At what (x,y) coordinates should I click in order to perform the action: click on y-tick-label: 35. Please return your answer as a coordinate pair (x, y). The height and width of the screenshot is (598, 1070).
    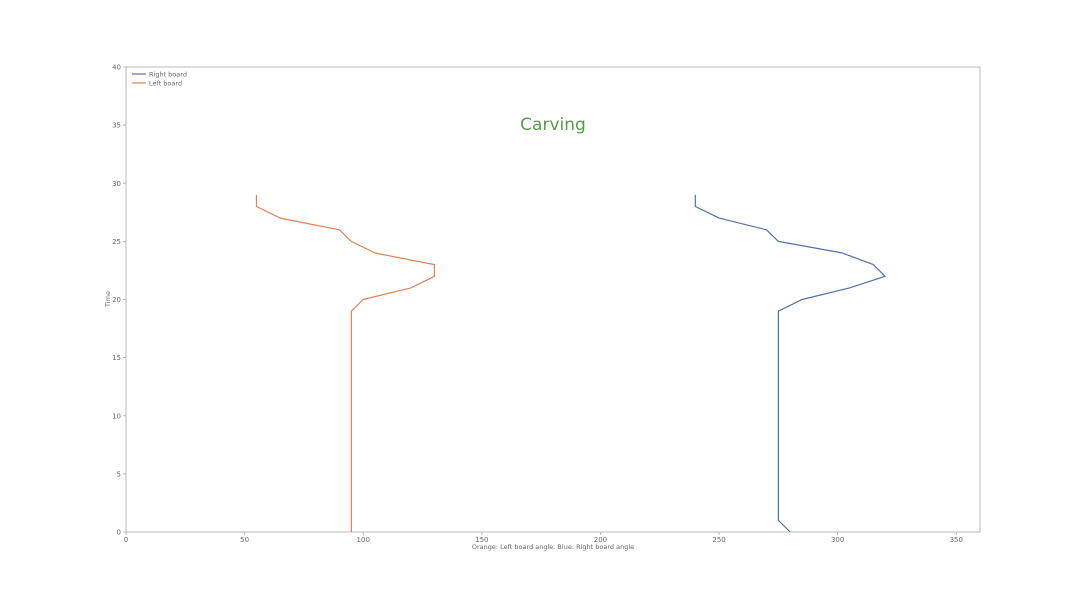
    Looking at the image, I should click on (116, 126).